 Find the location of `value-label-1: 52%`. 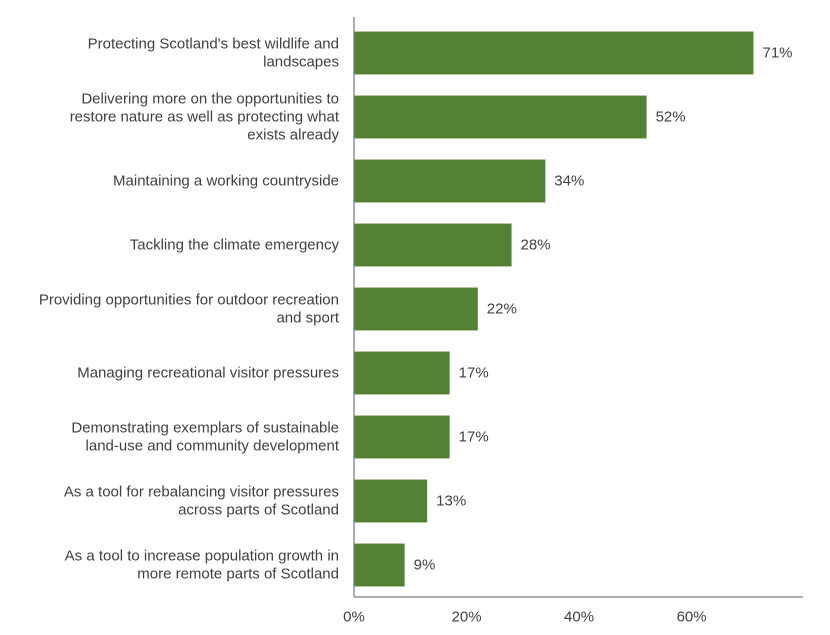

value-label-1: 52% is located at coordinates (671, 117).